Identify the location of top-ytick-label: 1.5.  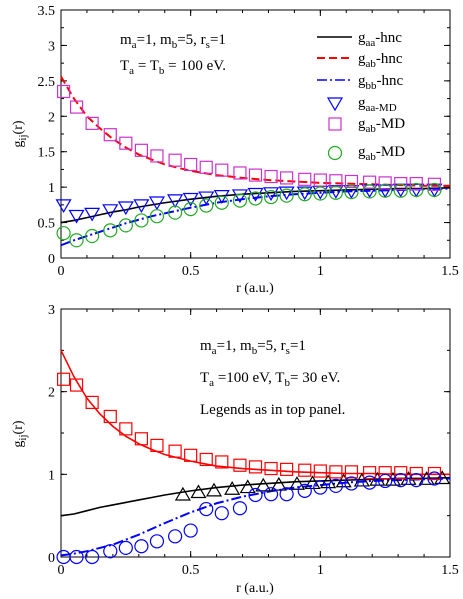
(47, 153).